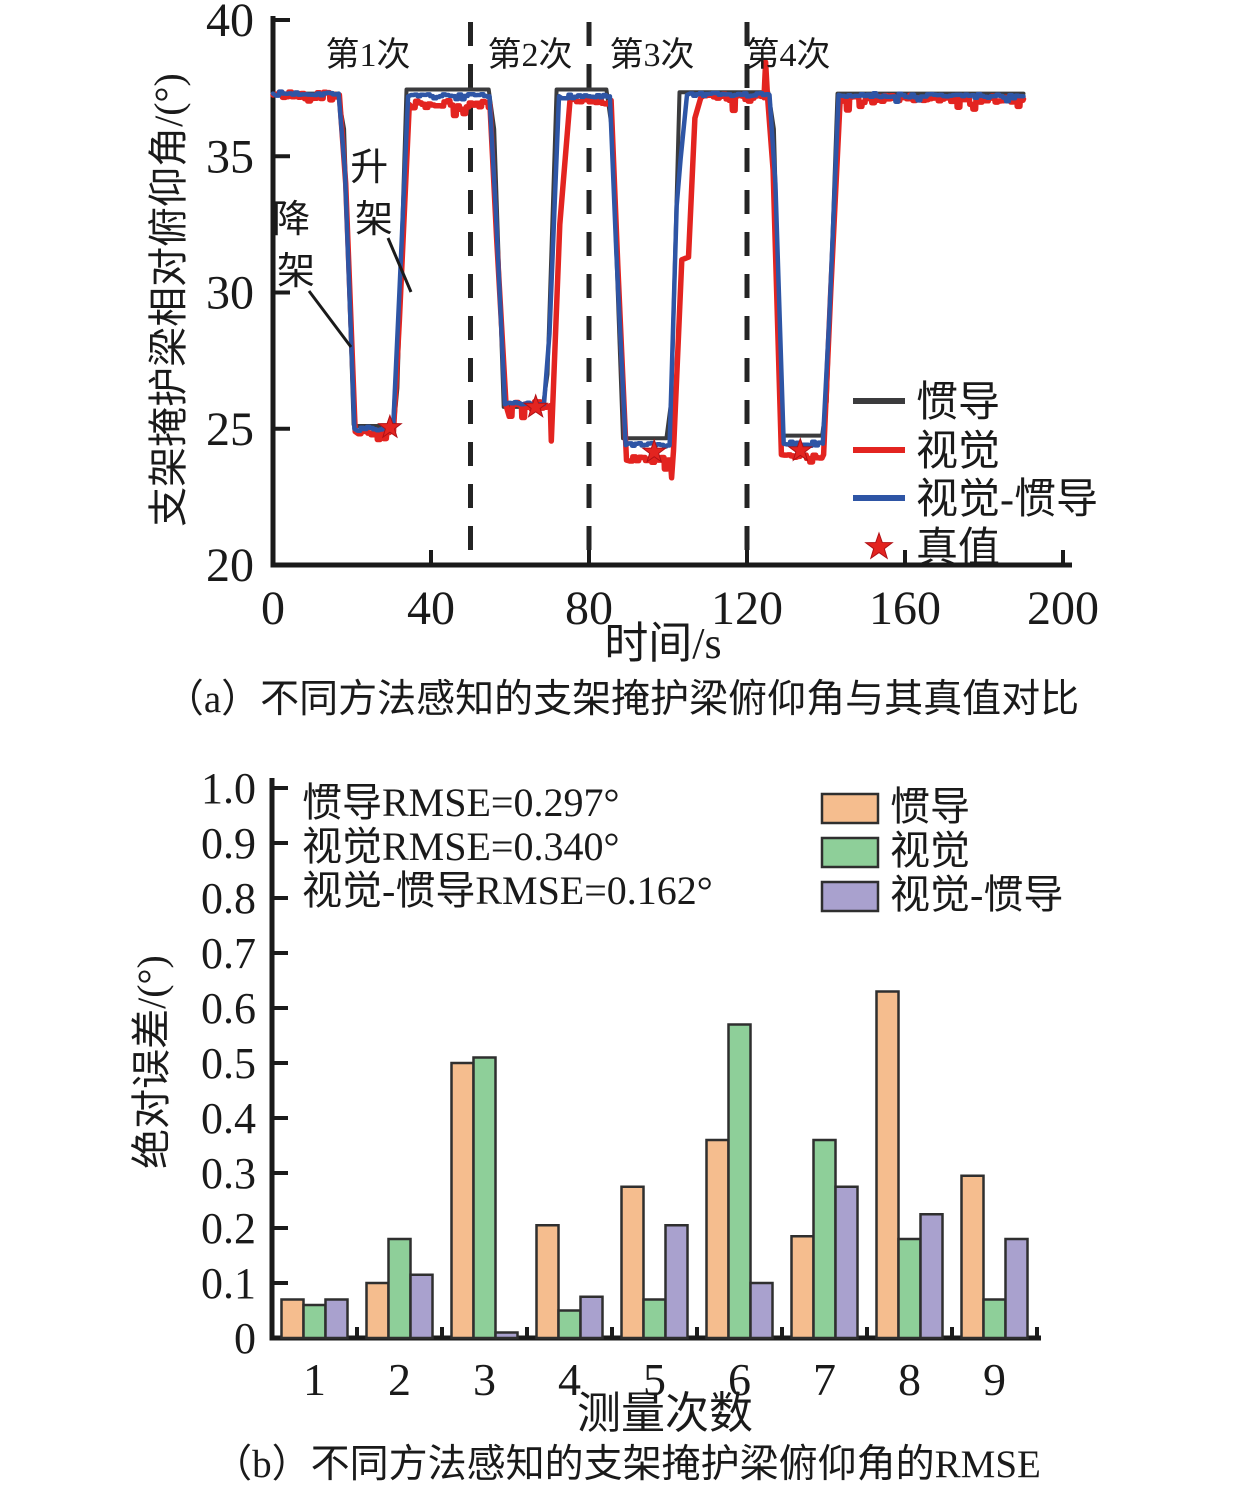 The width and height of the screenshot is (1259, 1500). Describe the element at coordinates (460, 802) in the screenshot. I see `rmse-inertial-text: 惯导RMSE=0.297°` at that location.